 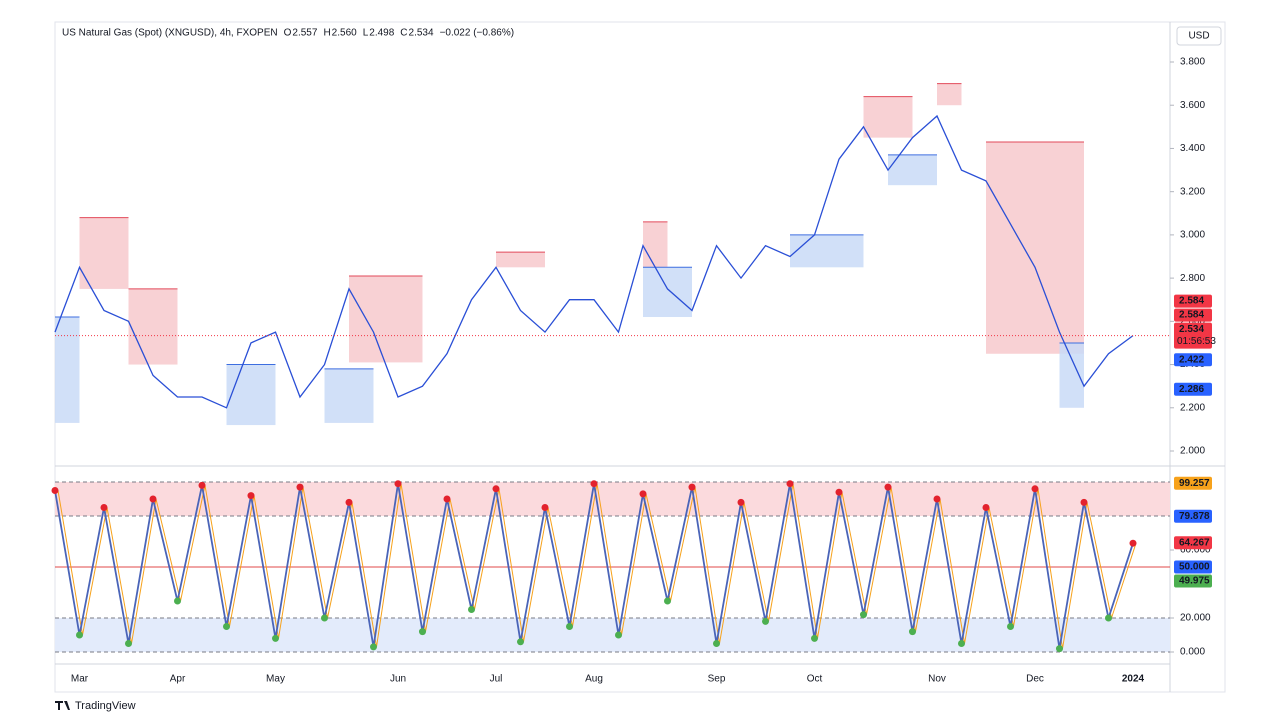 I want to click on price-label: 2.584, so click(x=1191, y=301).